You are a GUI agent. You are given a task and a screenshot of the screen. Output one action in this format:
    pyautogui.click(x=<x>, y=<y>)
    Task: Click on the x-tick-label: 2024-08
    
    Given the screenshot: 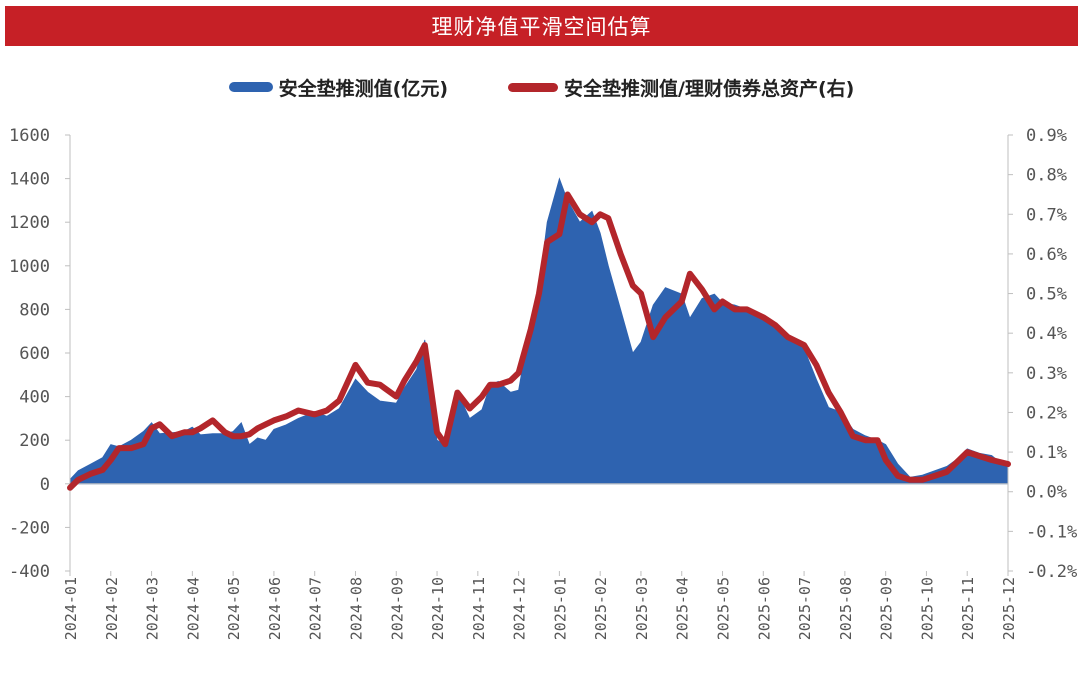 What is the action you would take?
    pyautogui.click(x=356, y=608)
    